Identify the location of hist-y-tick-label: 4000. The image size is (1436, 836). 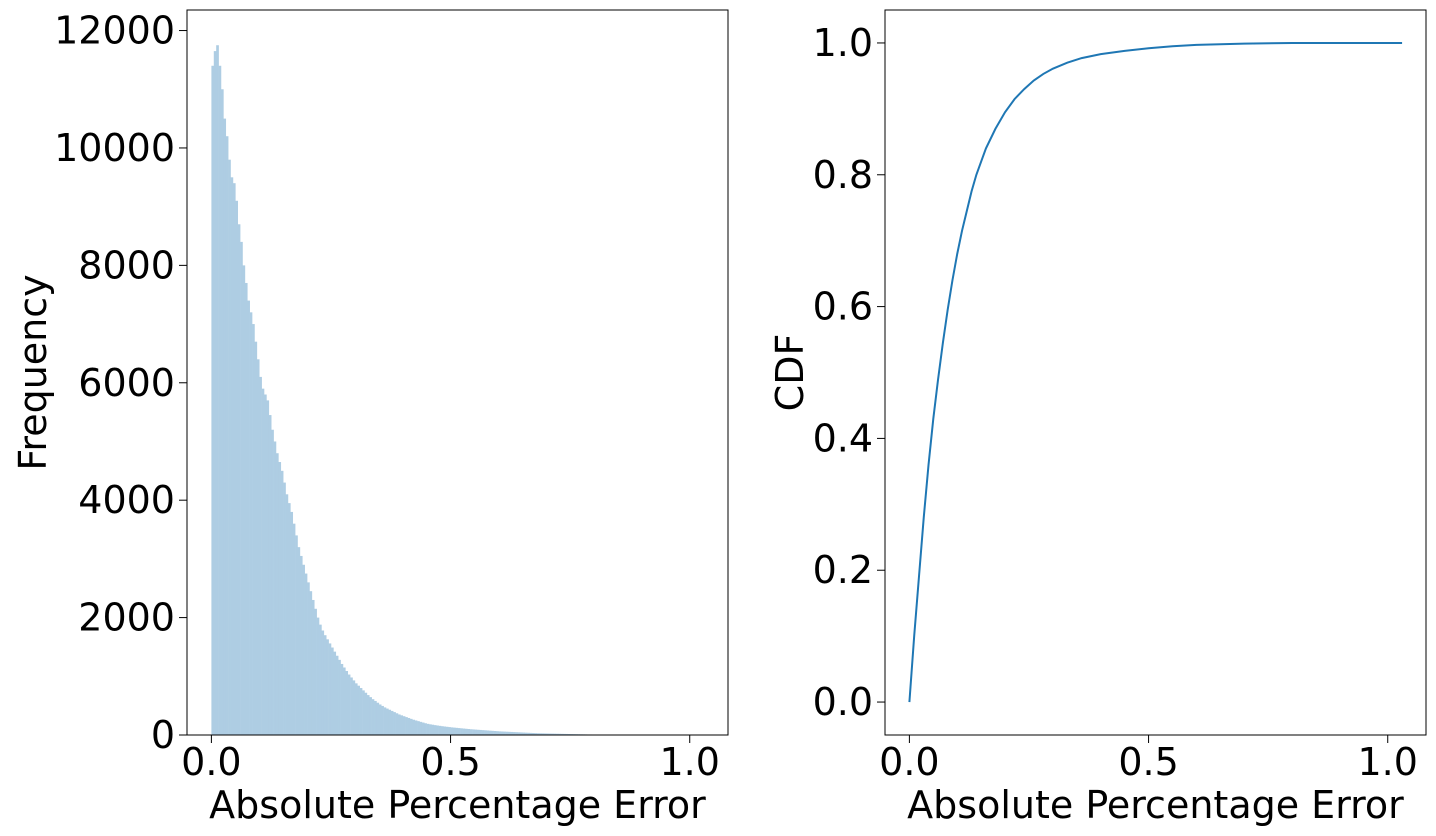
(126, 500).